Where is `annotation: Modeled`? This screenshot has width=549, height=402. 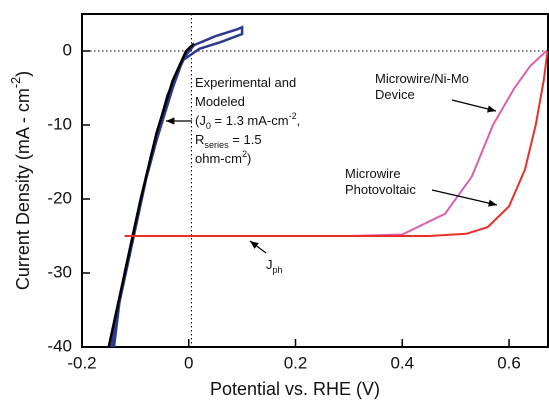 annotation: Modeled is located at coordinates (220, 101).